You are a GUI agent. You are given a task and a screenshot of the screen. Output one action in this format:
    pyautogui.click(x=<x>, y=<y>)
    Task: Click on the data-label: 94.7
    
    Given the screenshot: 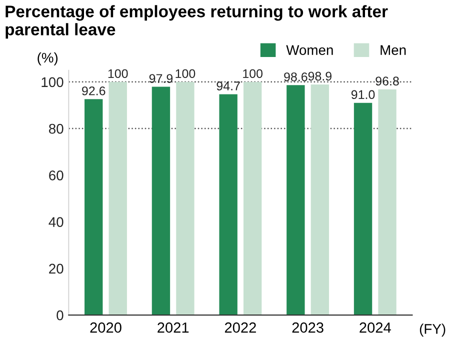 What is the action you would take?
    pyautogui.click(x=228, y=86)
    